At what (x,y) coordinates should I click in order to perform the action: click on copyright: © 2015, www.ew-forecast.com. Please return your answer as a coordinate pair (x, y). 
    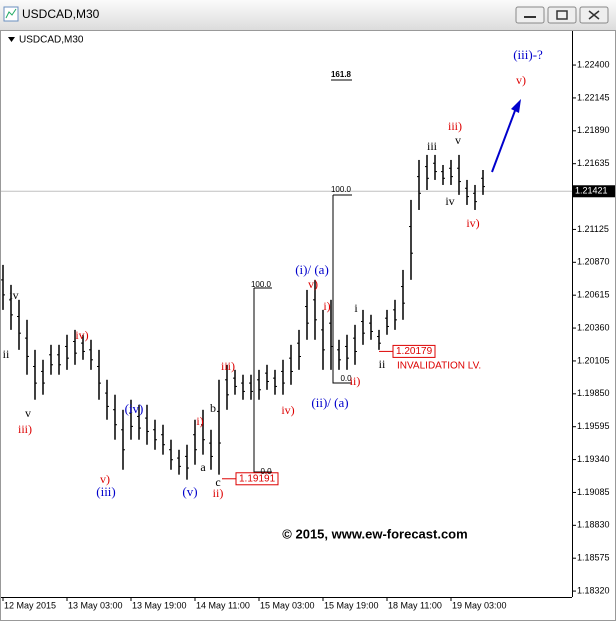
    Looking at the image, I should click on (374, 533).